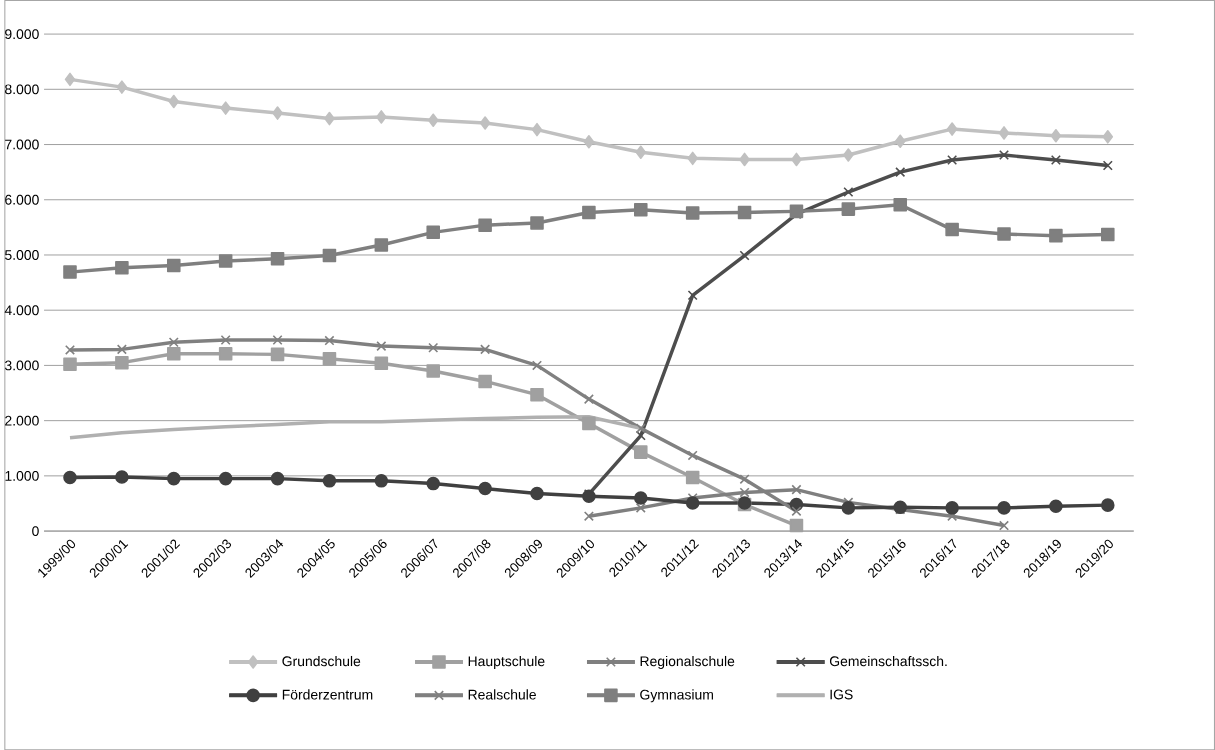 The width and height of the screenshot is (1215, 750). What do you see at coordinates (22, 89) in the screenshot?
I see `y-tick-label: 8.000` at bounding box center [22, 89].